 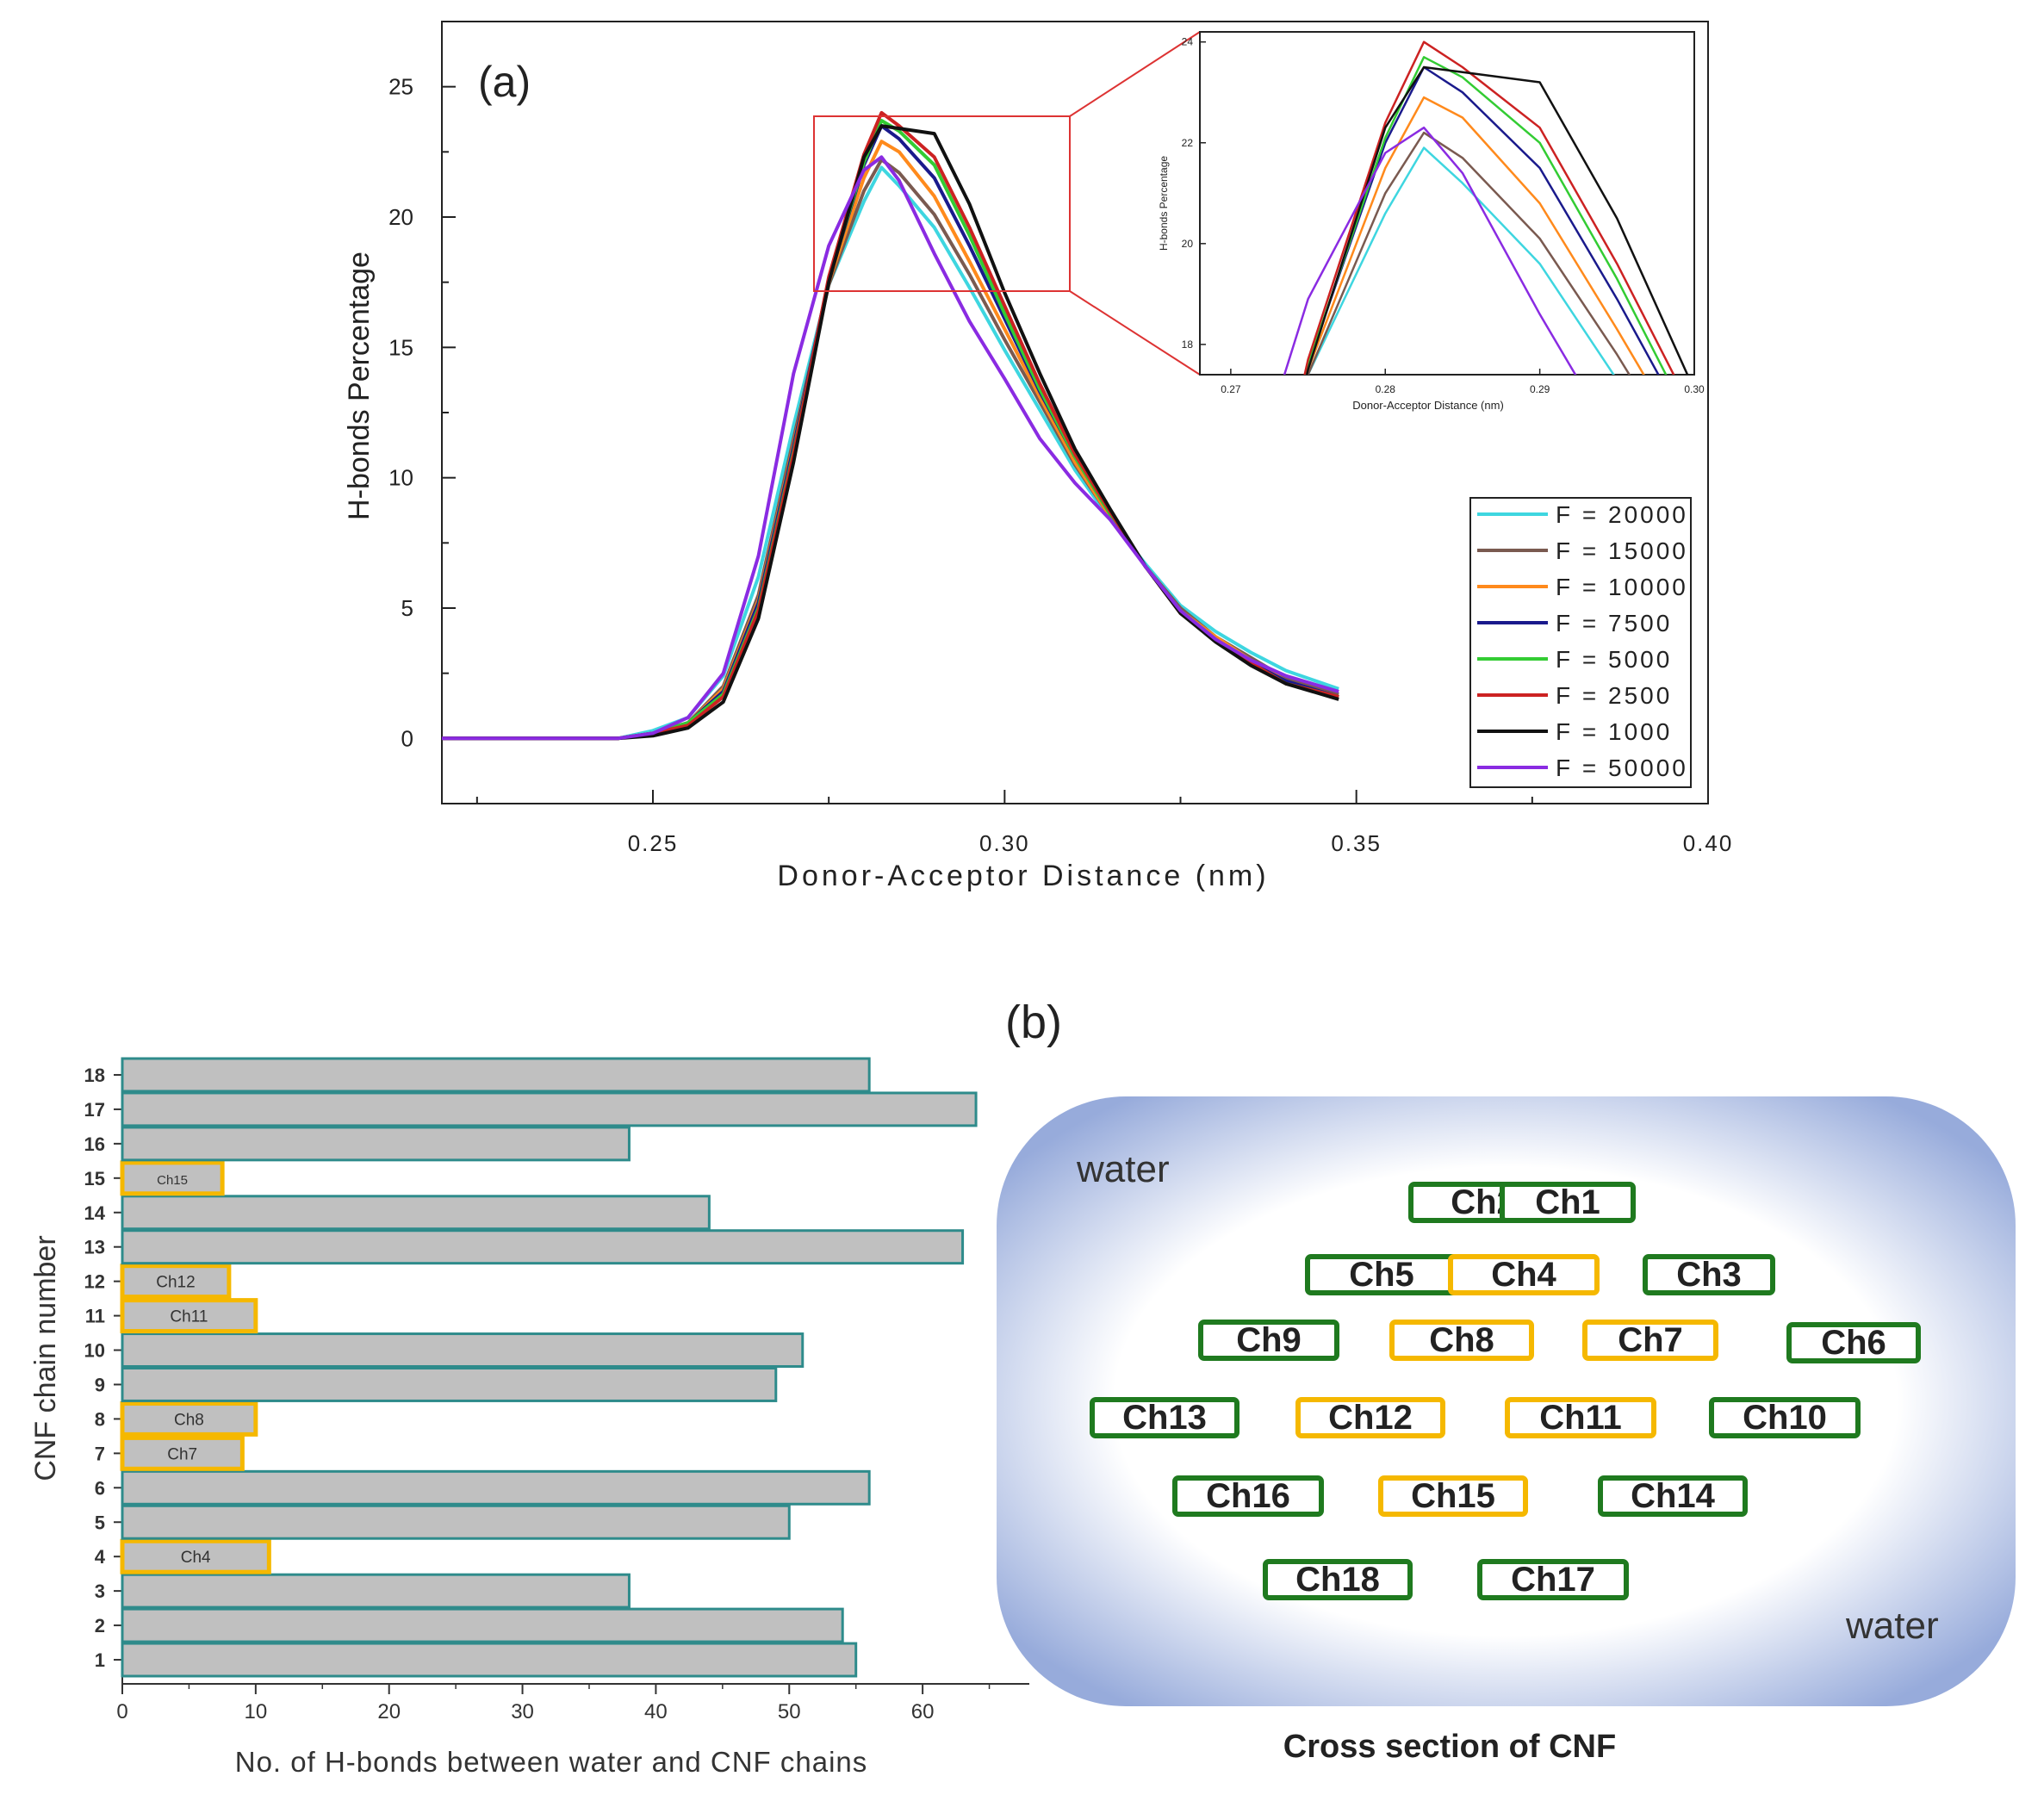 I want to click on chain-box-ch15, so click(x=1453, y=1496).